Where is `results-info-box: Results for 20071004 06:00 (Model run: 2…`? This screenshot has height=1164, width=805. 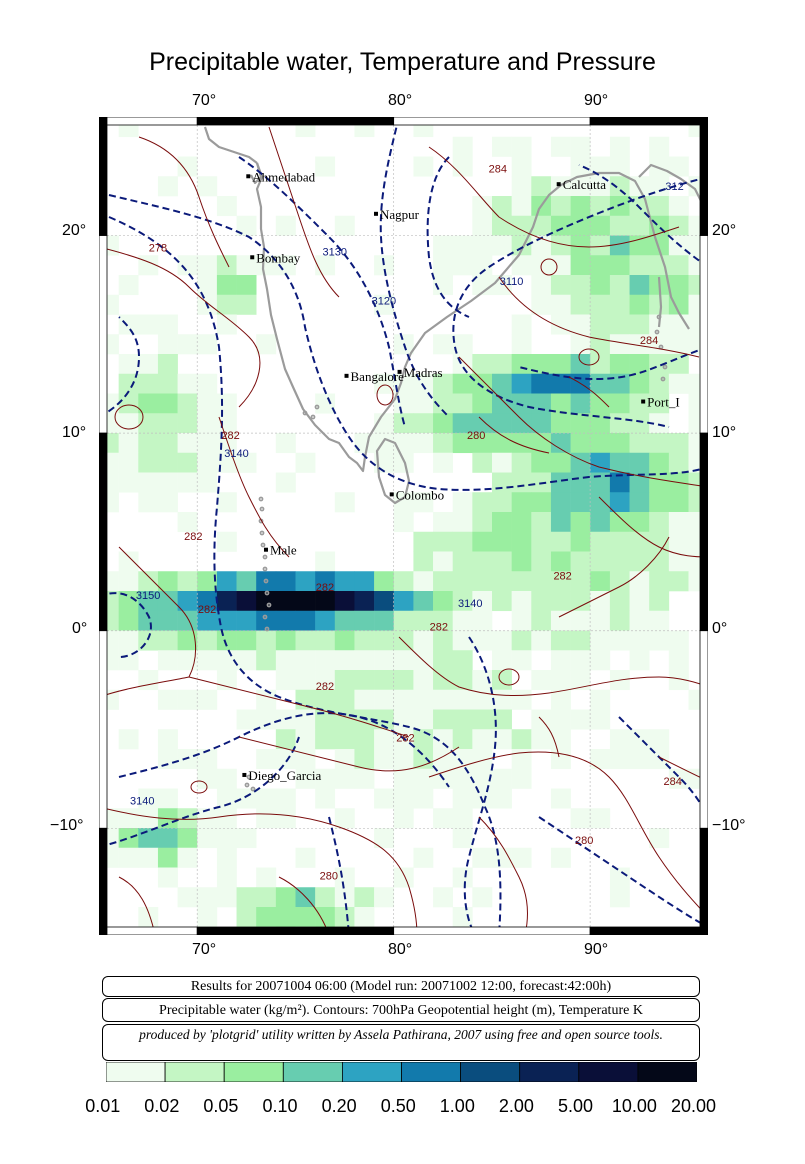 results-info-box: Results for 20071004 06:00 (Model run: 2… is located at coordinates (401, 986).